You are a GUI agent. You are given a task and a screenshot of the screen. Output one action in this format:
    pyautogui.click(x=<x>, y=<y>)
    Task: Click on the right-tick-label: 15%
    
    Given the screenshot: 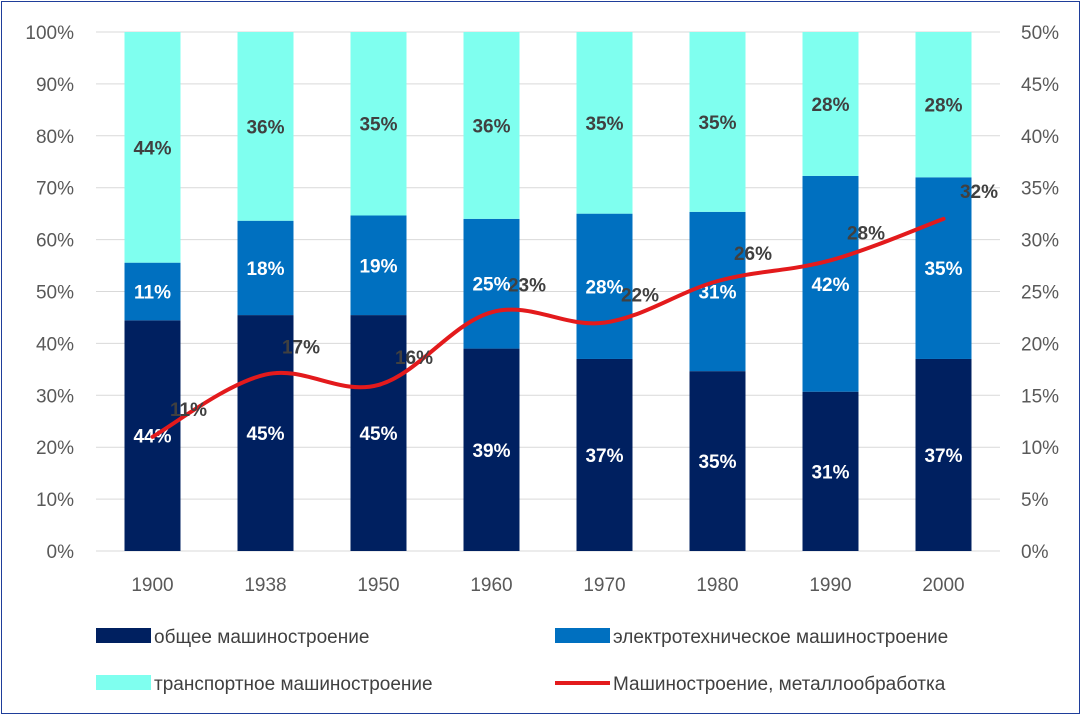 What is the action you would take?
    pyautogui.click(x=1040, y=396)
    